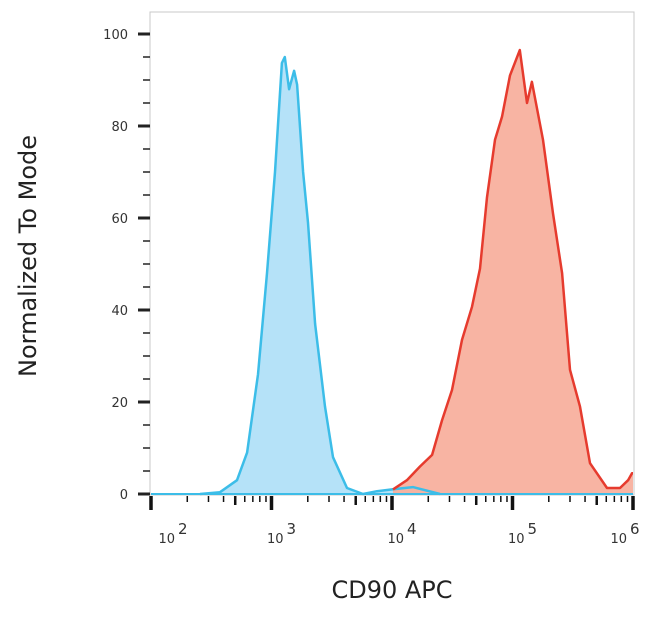  What do you see at coordinates (533, 529) in the screenshot?
I see `x-tick-exponent: 5` at bounding box center [533, 529].